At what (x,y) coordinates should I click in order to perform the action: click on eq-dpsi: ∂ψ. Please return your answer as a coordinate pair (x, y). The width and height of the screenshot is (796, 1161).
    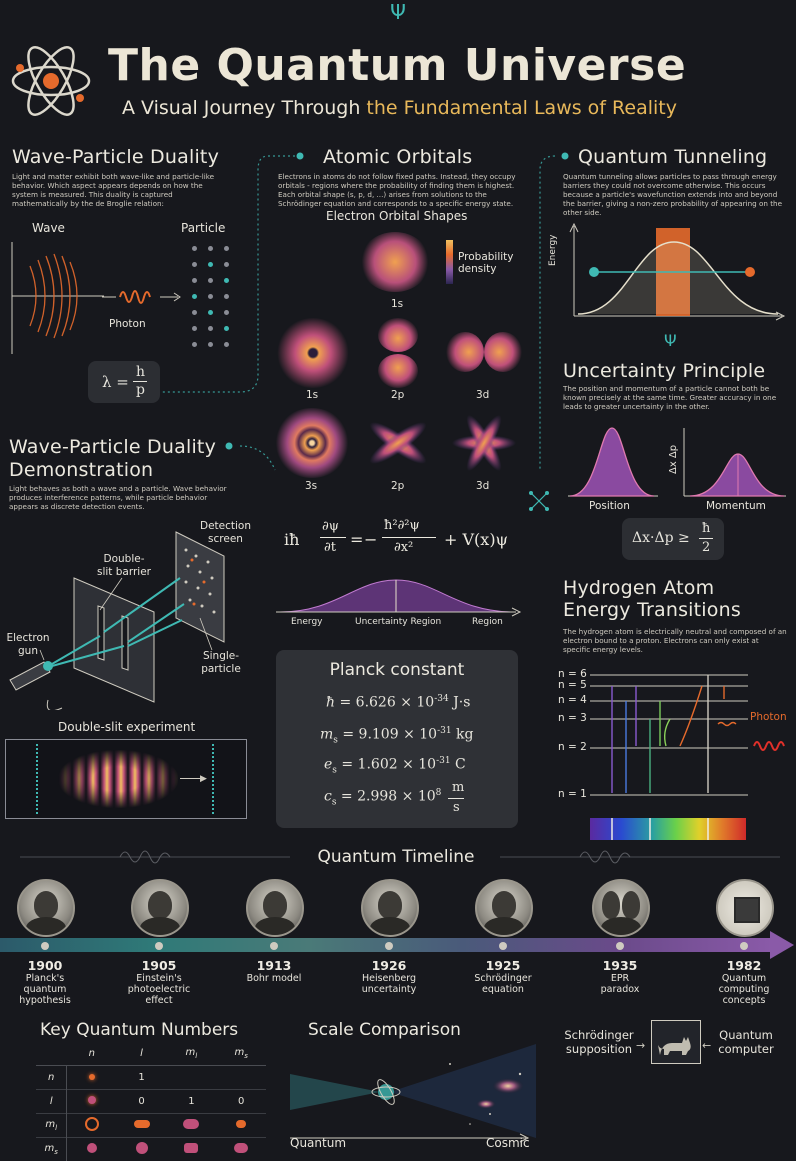
    Looking at the image, I should click on (330, 526).